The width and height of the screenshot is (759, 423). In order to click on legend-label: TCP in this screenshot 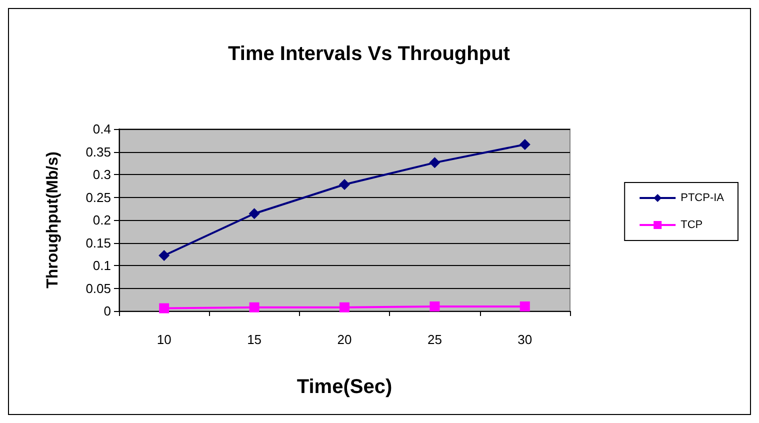, I will do `click(691, 225)`.